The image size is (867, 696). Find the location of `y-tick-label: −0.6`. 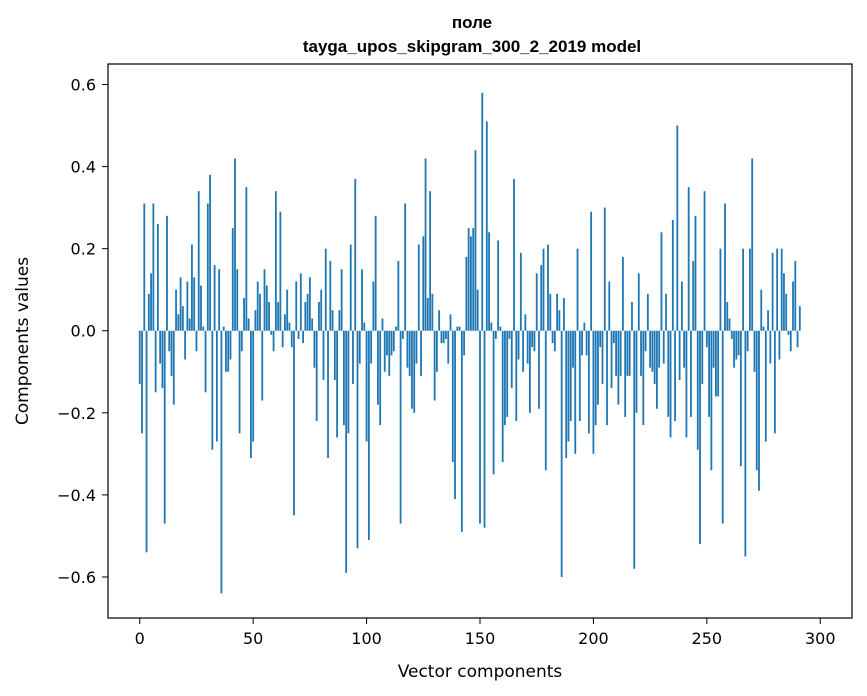

y-tick-label: −0.6 is located at coordinates (76, 577).